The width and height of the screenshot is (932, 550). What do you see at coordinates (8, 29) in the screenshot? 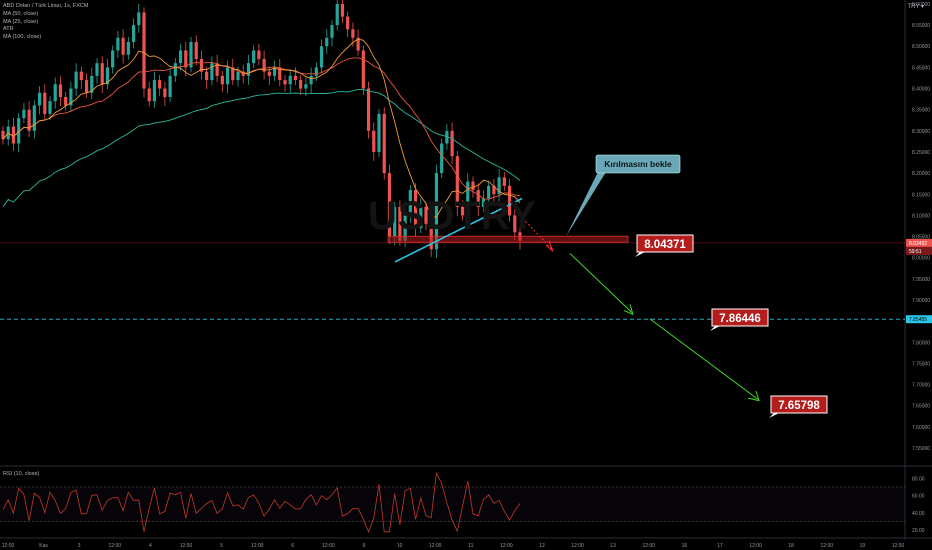
I see `indicator-atr: ATR` at bounding box center [8, 29].